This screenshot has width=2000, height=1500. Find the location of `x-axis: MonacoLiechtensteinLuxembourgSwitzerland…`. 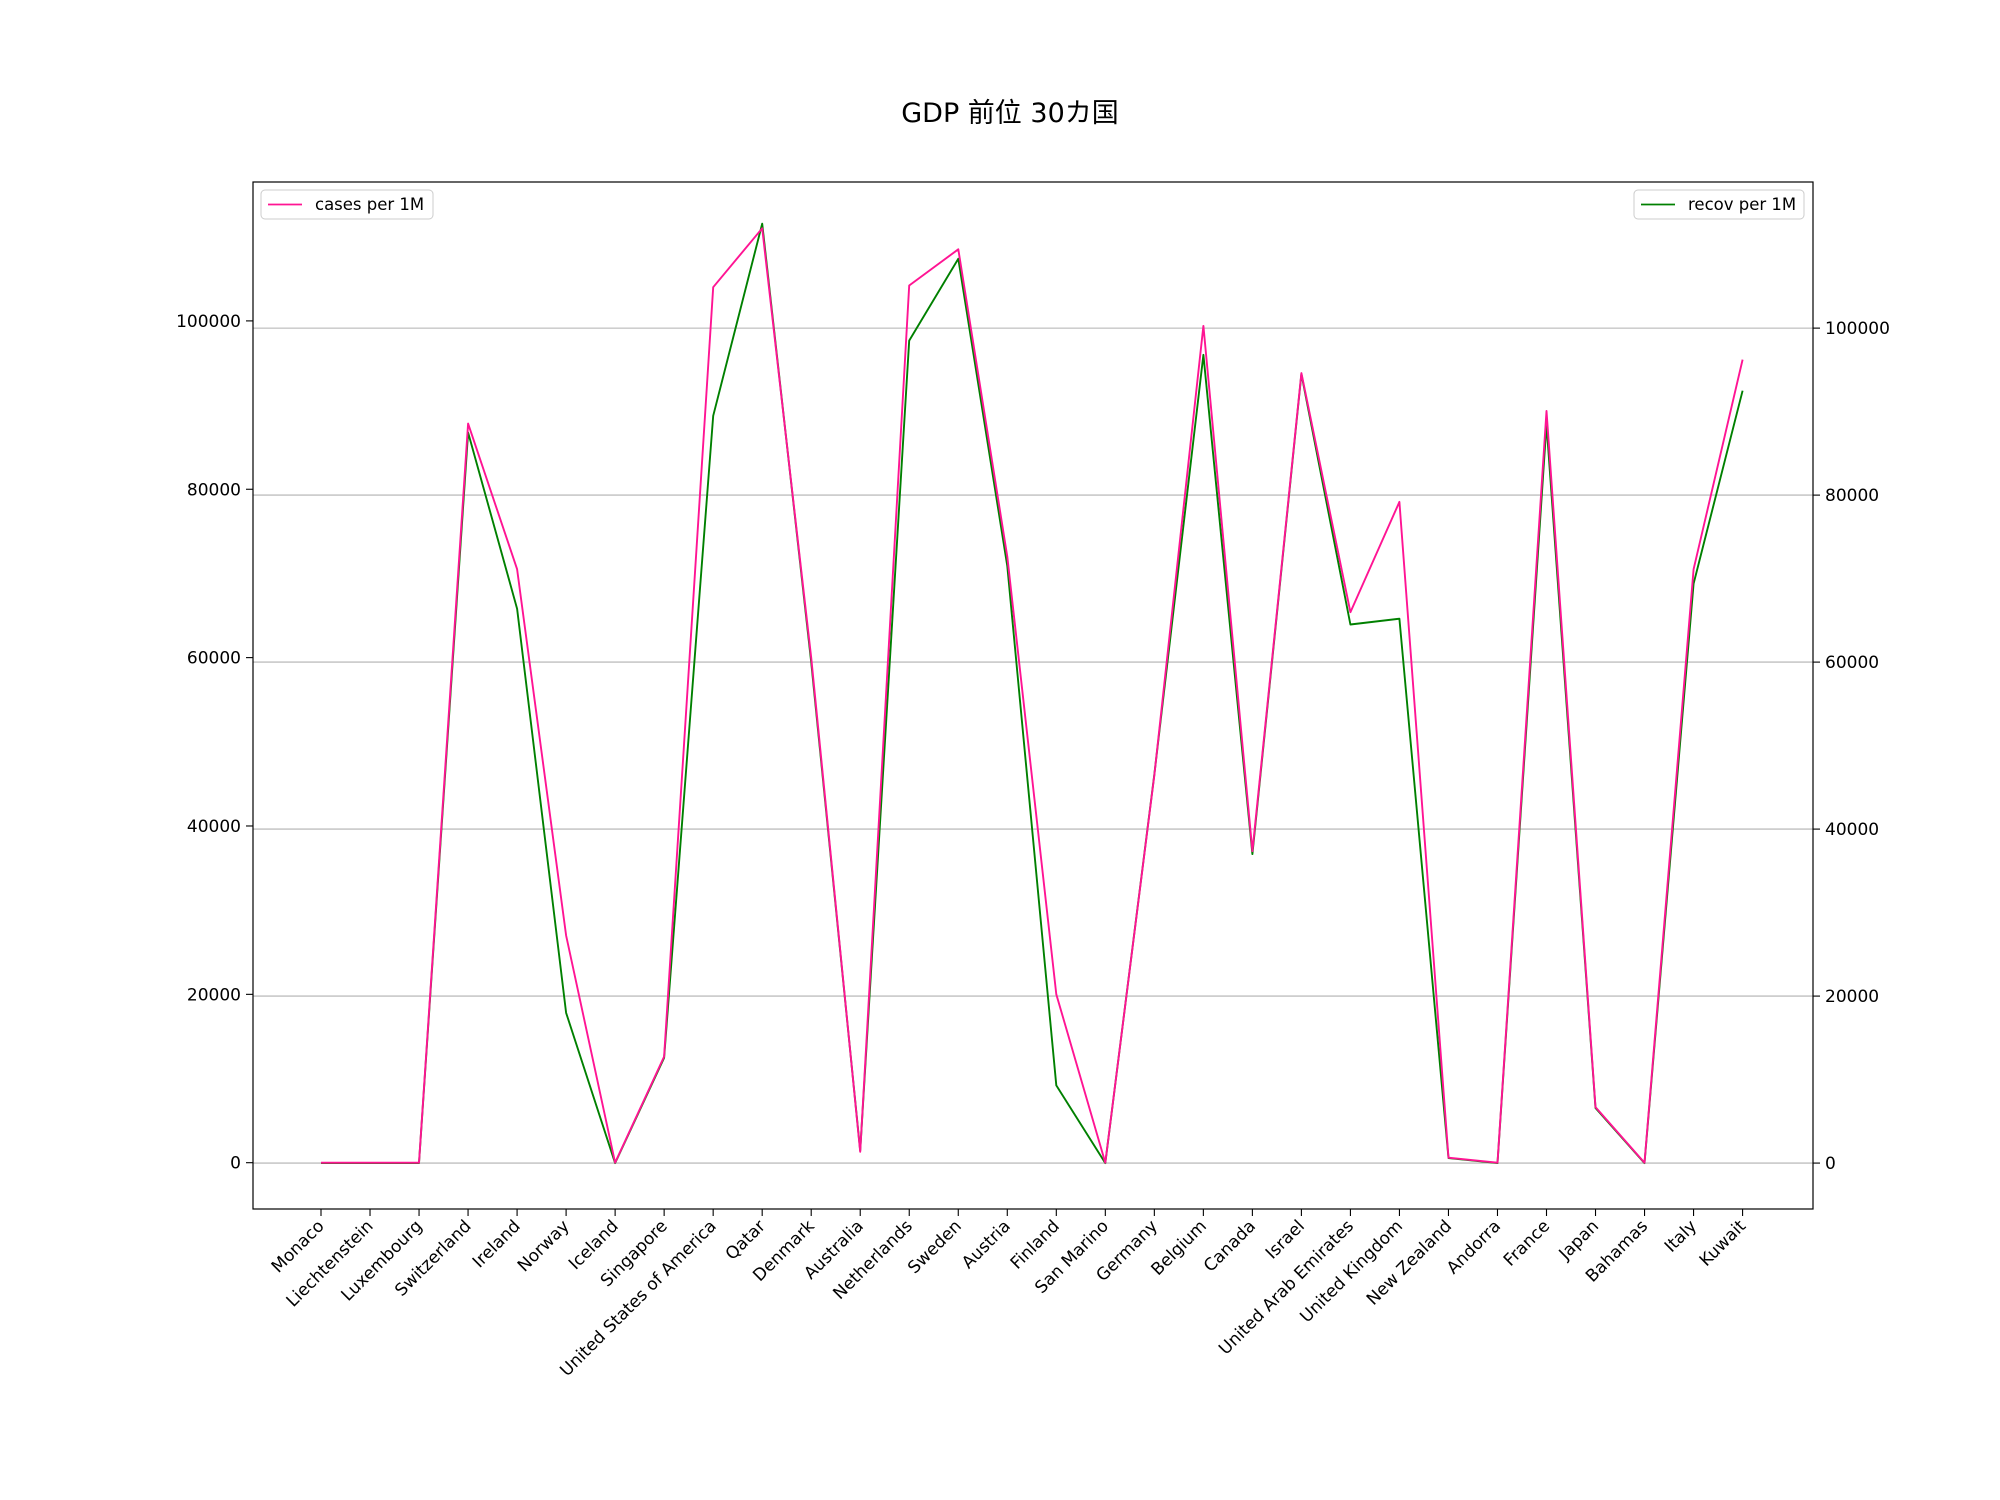

x-axis: MonacoLiechtensteinLuxembourgSwitzerland… is located at coordinates (1009, 1295).